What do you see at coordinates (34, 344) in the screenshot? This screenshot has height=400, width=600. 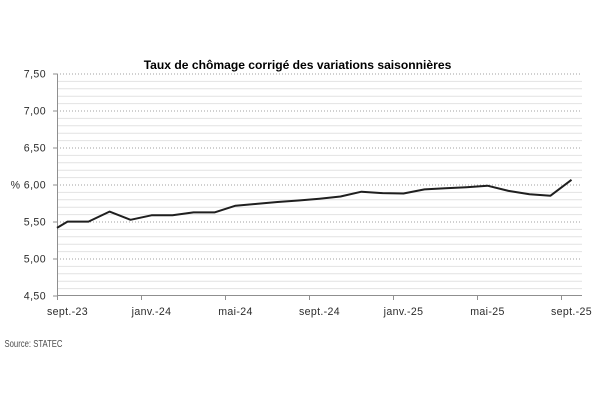 I see `svg-text: Source: STATEC` at bounding box center [34, 344].